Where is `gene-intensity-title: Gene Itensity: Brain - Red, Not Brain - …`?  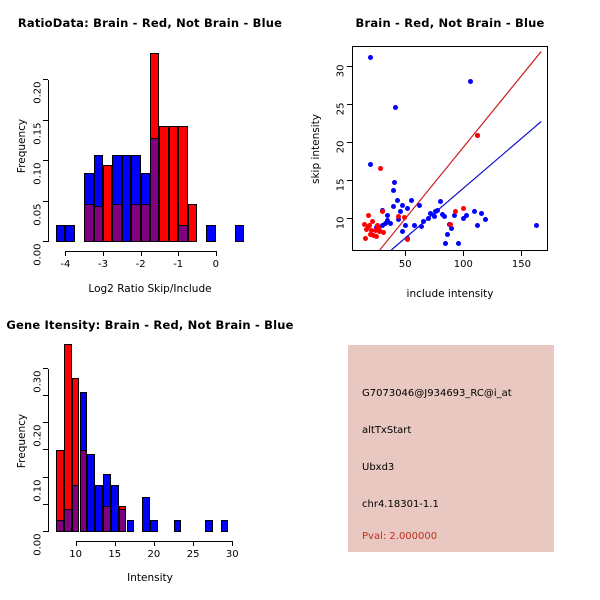 gene-intensity-title: Gene Itensity: Brain - Red, Not Brain - … is located at coordinates (150, 325).